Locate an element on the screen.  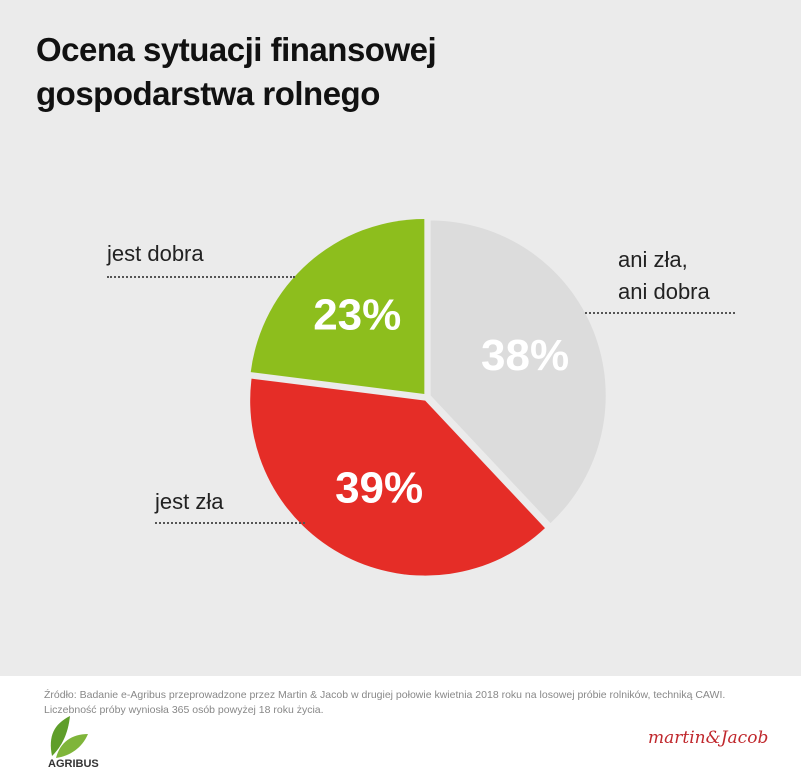
value-label: 23% is located at coordinates (357, 314).